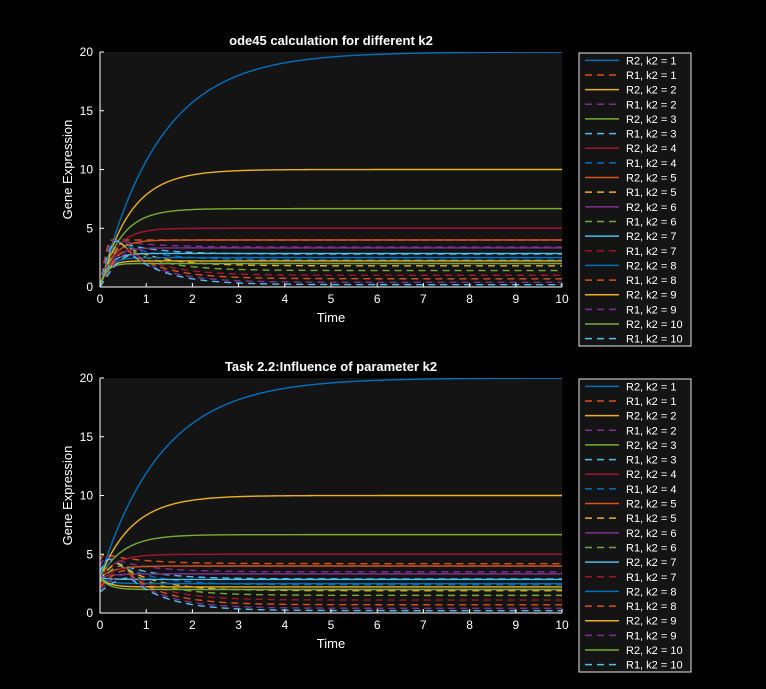 This screenshot has height=689, width=766. I want to click on legend-entry: R1, k2 = 4, so click(630, 164).